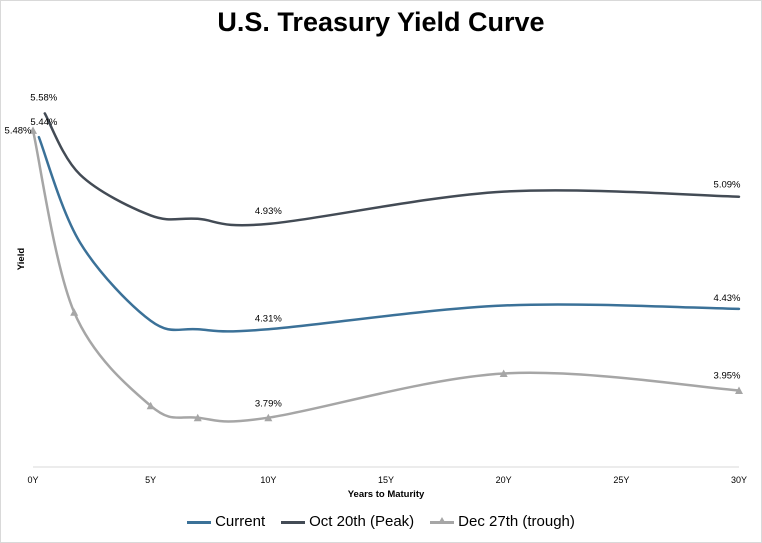 The image size is (762, 543). I want to click on data-label-dec-27th-trough-2: 3.95%, so click(727, 376).